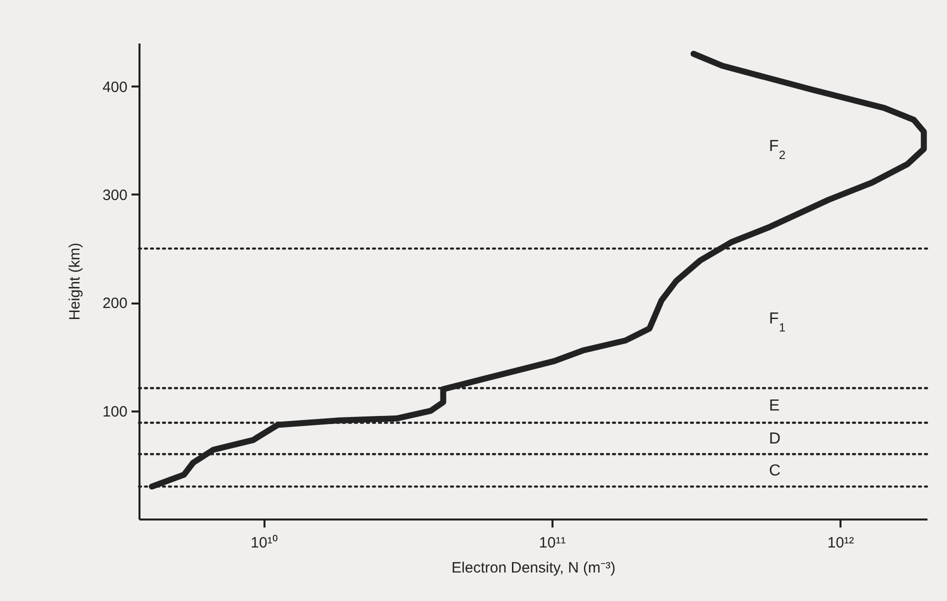 The height and width of the screenshot is (601, 947). Describe the element at coordinates (840, 543) in the screenshot. I see `x-tick-label: 10¹²` at that location.